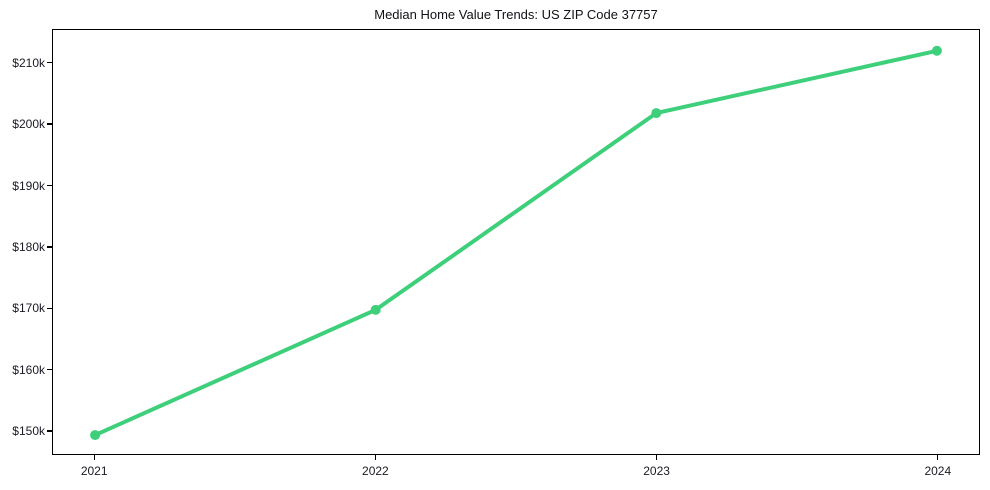 The image size is (990, 490). Describe the element at coordinates (656, 113) in the screenshot. I see `data-point-2023` at that location.